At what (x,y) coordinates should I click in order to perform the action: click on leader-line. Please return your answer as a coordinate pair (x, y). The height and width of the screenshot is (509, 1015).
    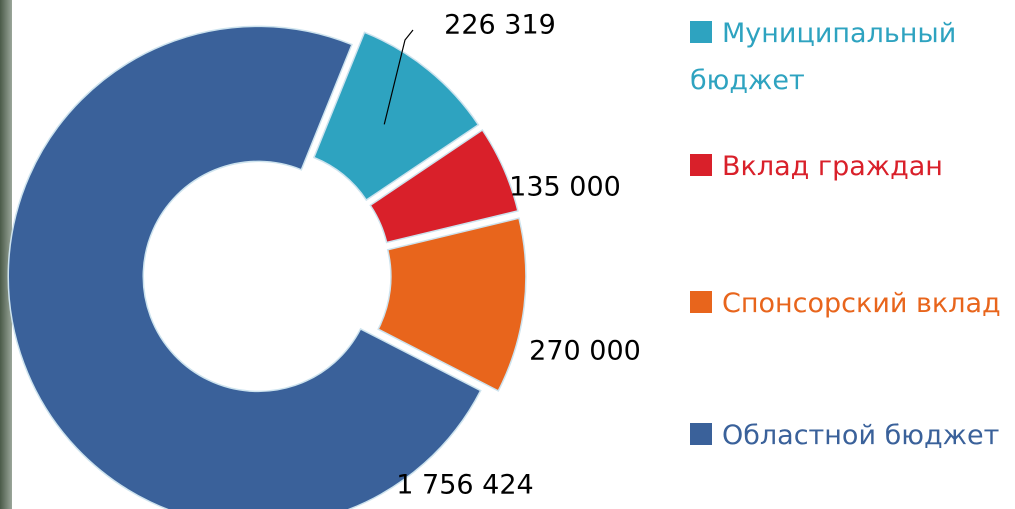
    Looking at the image, I should click on (398, 77).